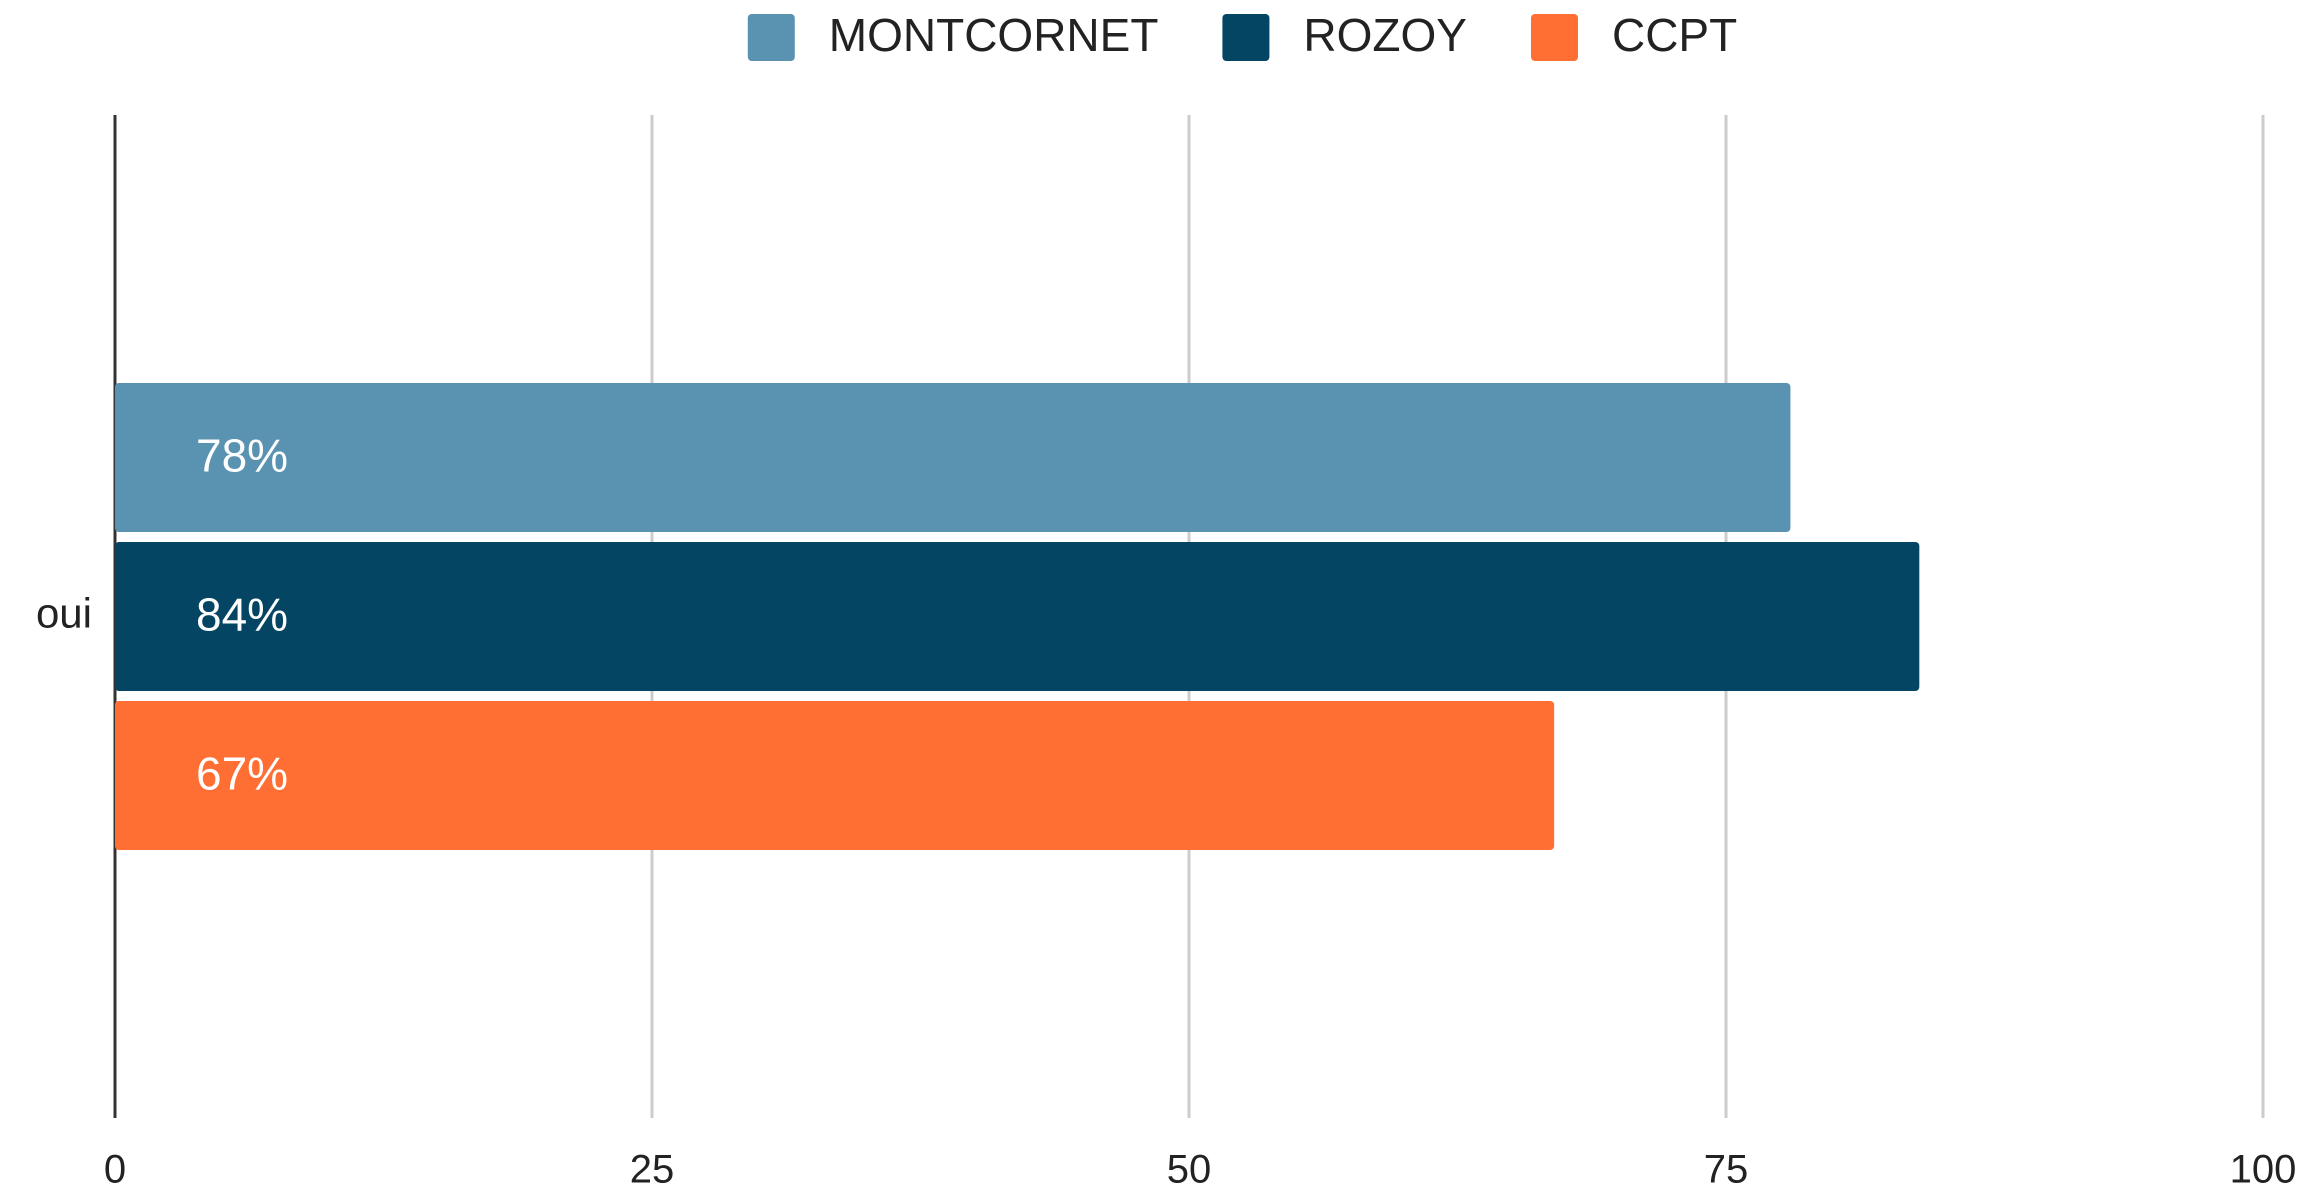 This screenshot has width=2316, height=1195. Describe the element at coordinates (115, 1170) in the screenshot. I see `x-tick-label: 0` at that location.